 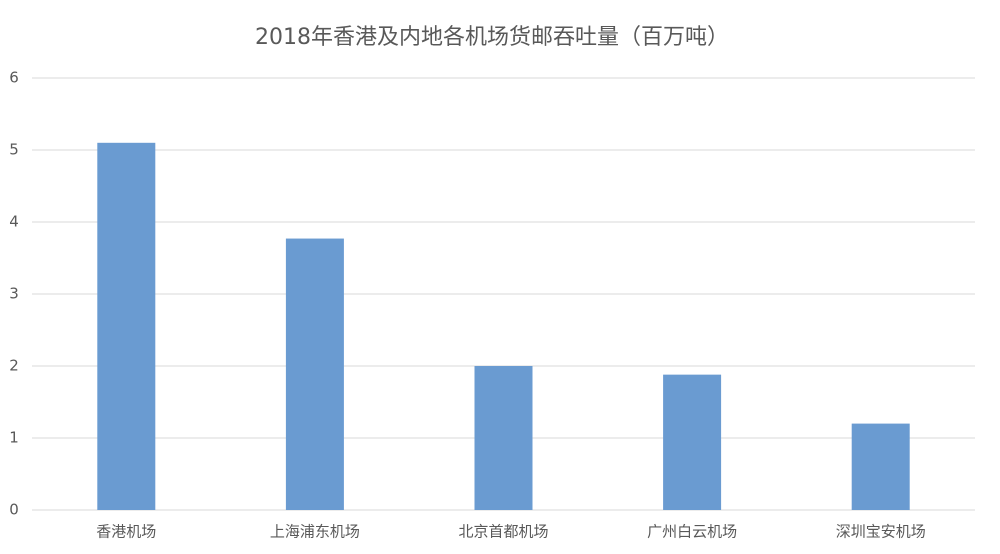 I want to click on y-tick-label: 2, so click(x=14, y=366).